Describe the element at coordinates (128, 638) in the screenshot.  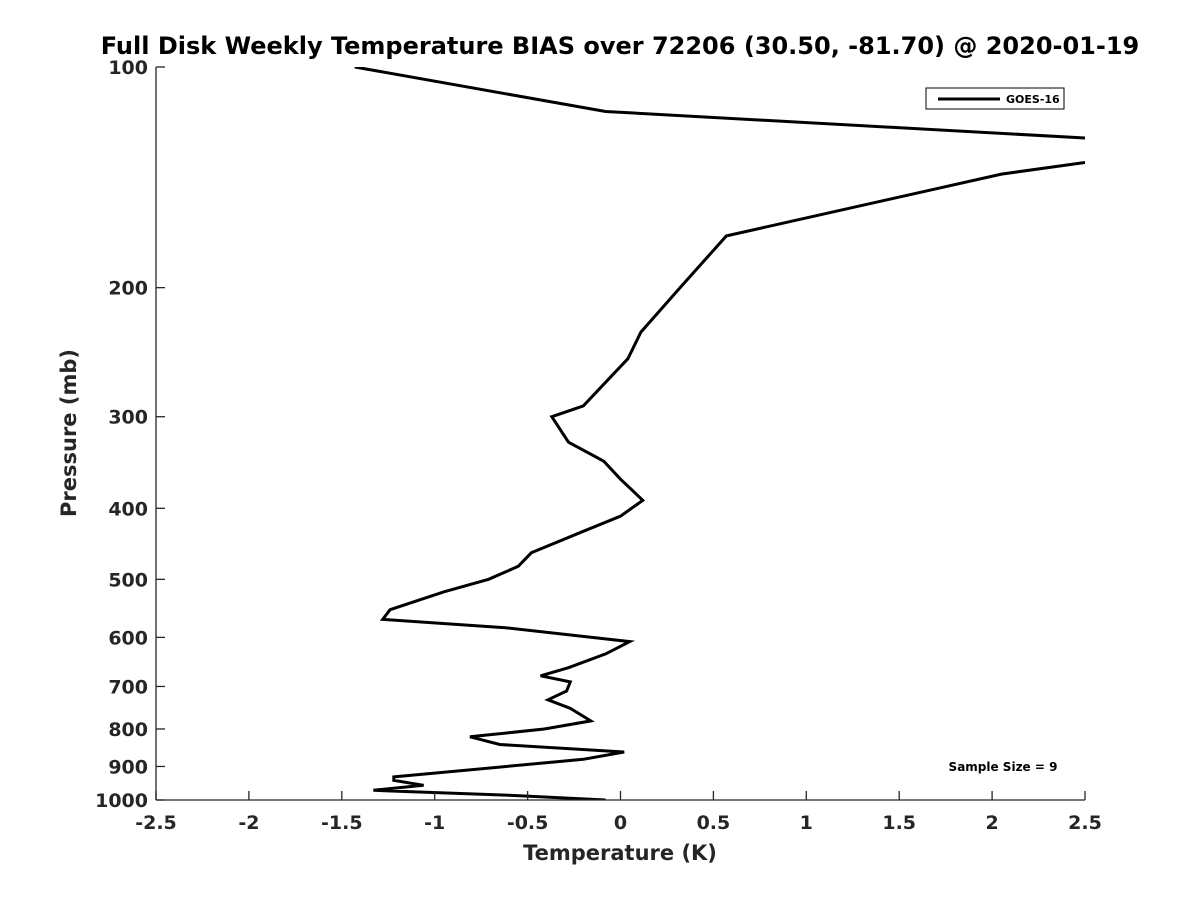
I see `y-tick-label: 600` at that location.